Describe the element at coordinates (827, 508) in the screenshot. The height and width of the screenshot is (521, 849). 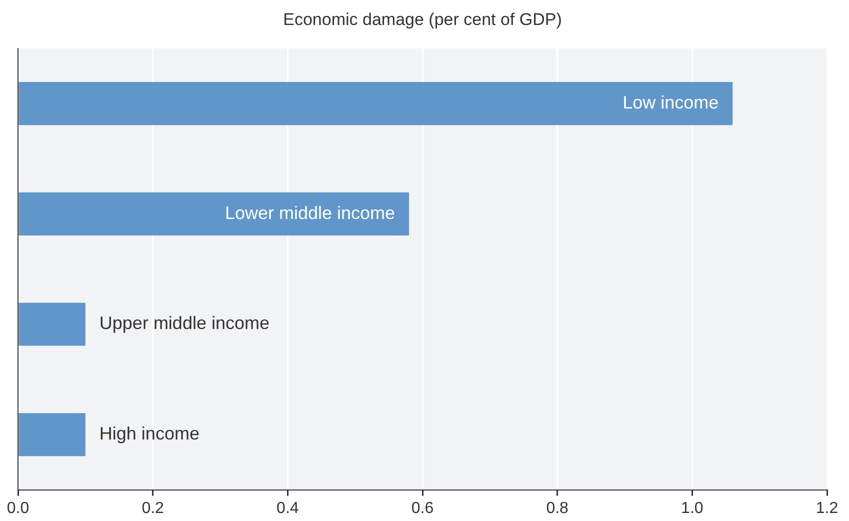
I see `x-tick-label: 1.2` at that location.